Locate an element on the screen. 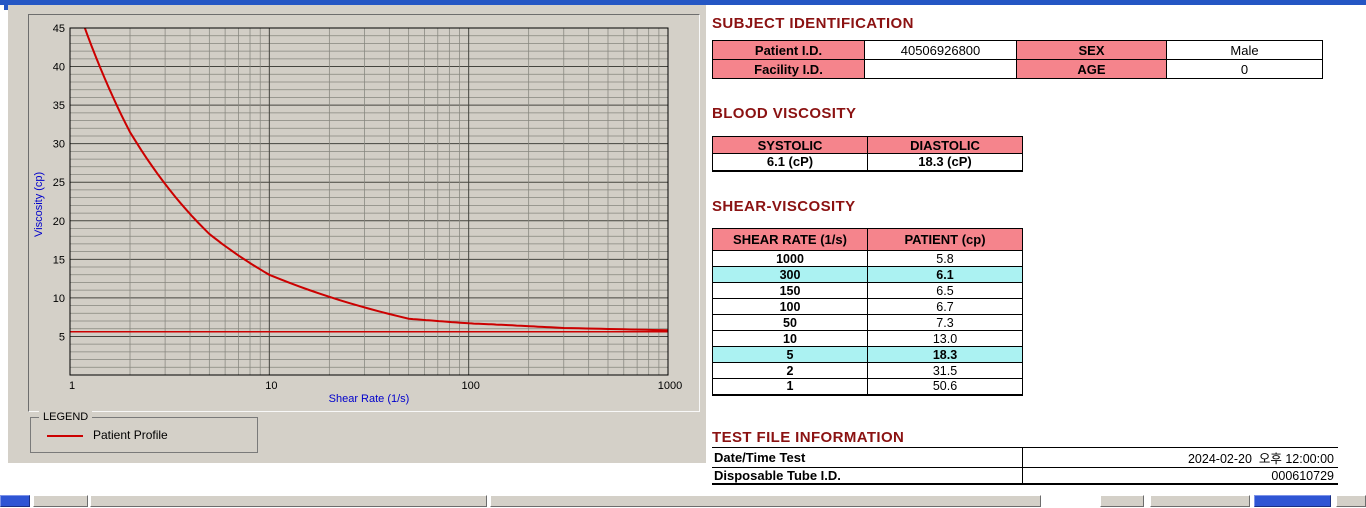 The width and height of the screenshot is (1366, 508). svg-text: 35 is located at coordinates (59, 106).